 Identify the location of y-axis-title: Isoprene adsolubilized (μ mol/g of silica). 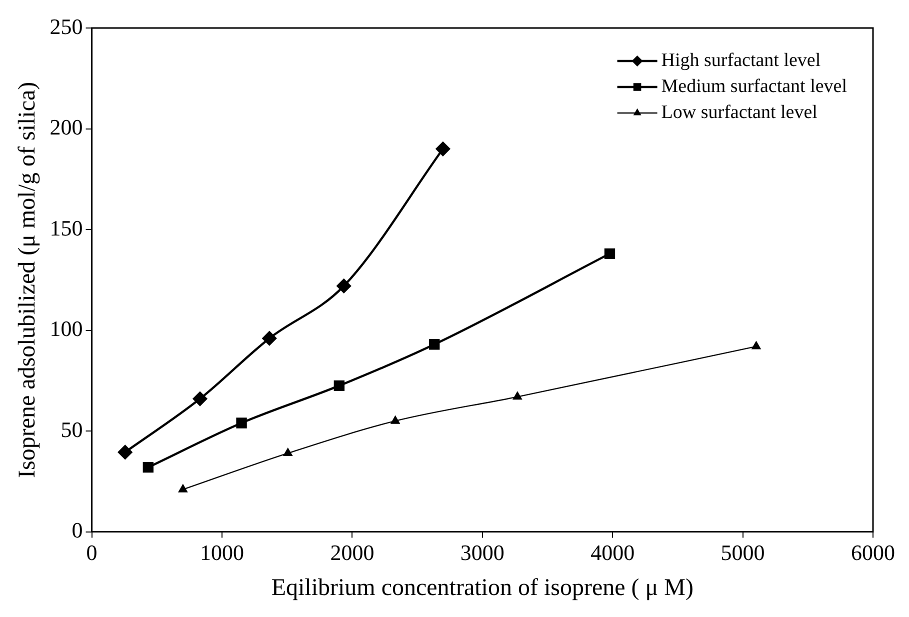
(27, 280).